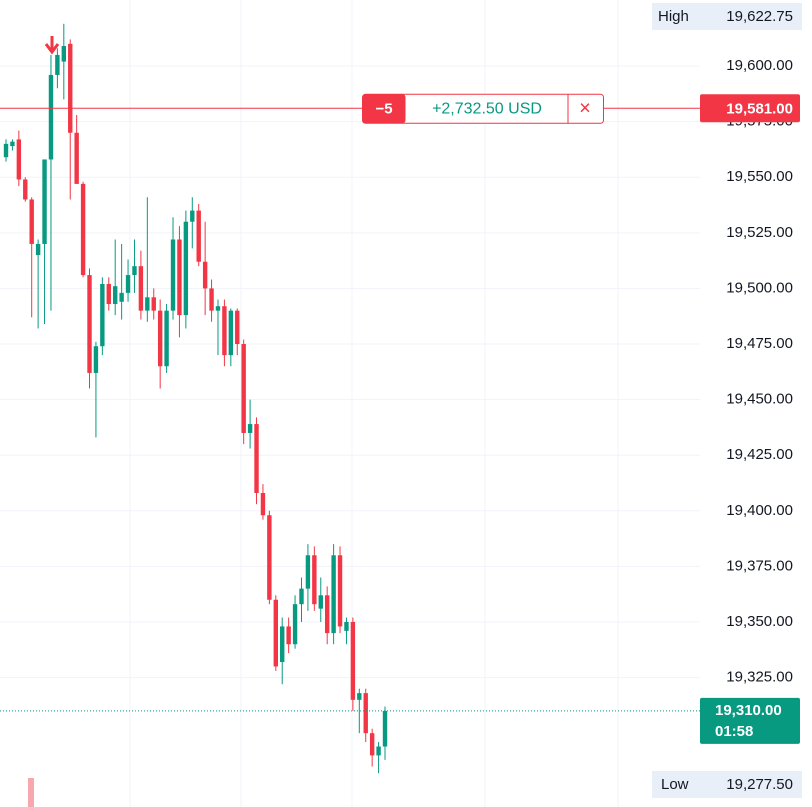 The width and height of the screenshot is (812, 807). I want to click on countdown: 01:58, so click(734, 731).